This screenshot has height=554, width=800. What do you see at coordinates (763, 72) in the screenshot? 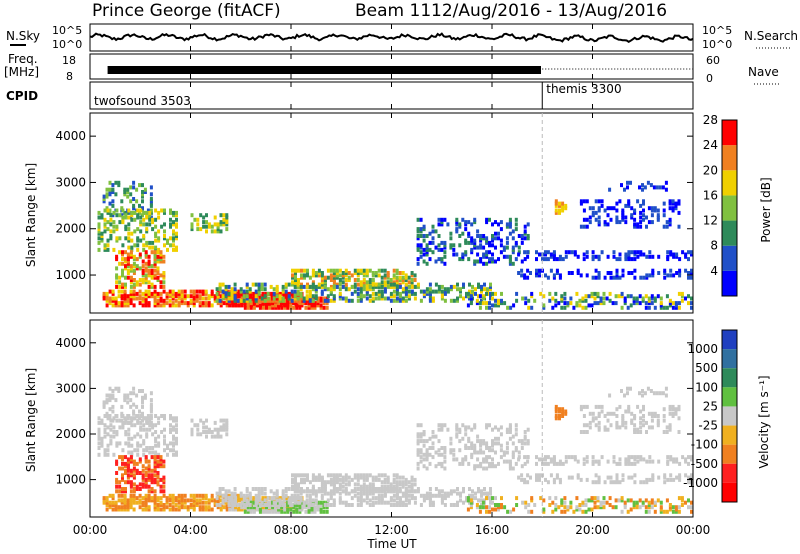
I see `nave-label: Nave` at bounding box center [763, 72].